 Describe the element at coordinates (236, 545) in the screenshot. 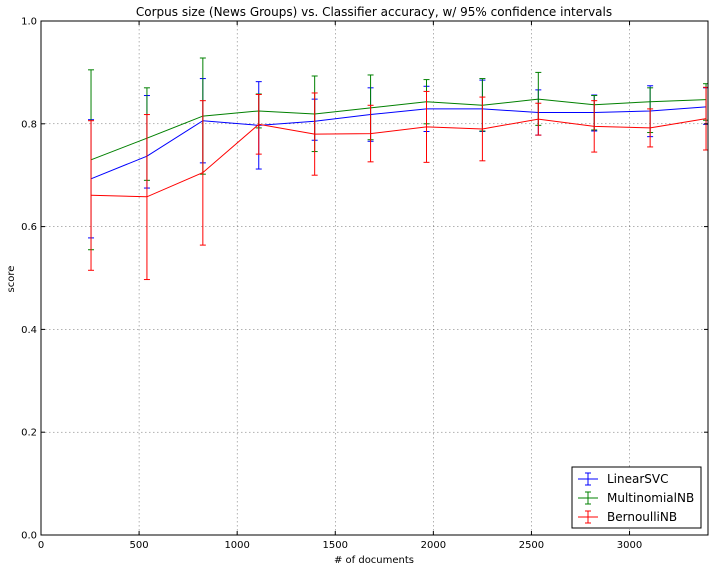

I see `x-tick-label: 1000` at that location.